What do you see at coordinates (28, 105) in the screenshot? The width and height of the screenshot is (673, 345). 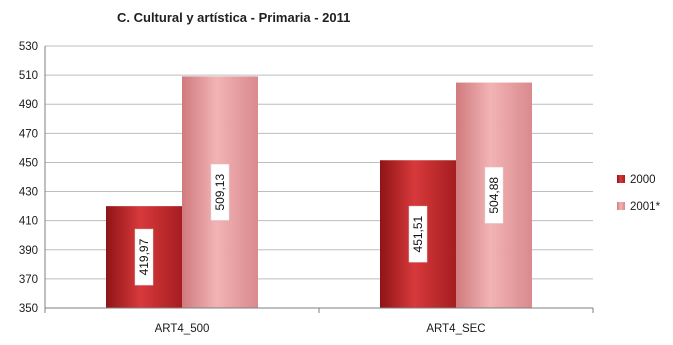 I see `y-tick-label: 490` at bounding box center [28, 105].